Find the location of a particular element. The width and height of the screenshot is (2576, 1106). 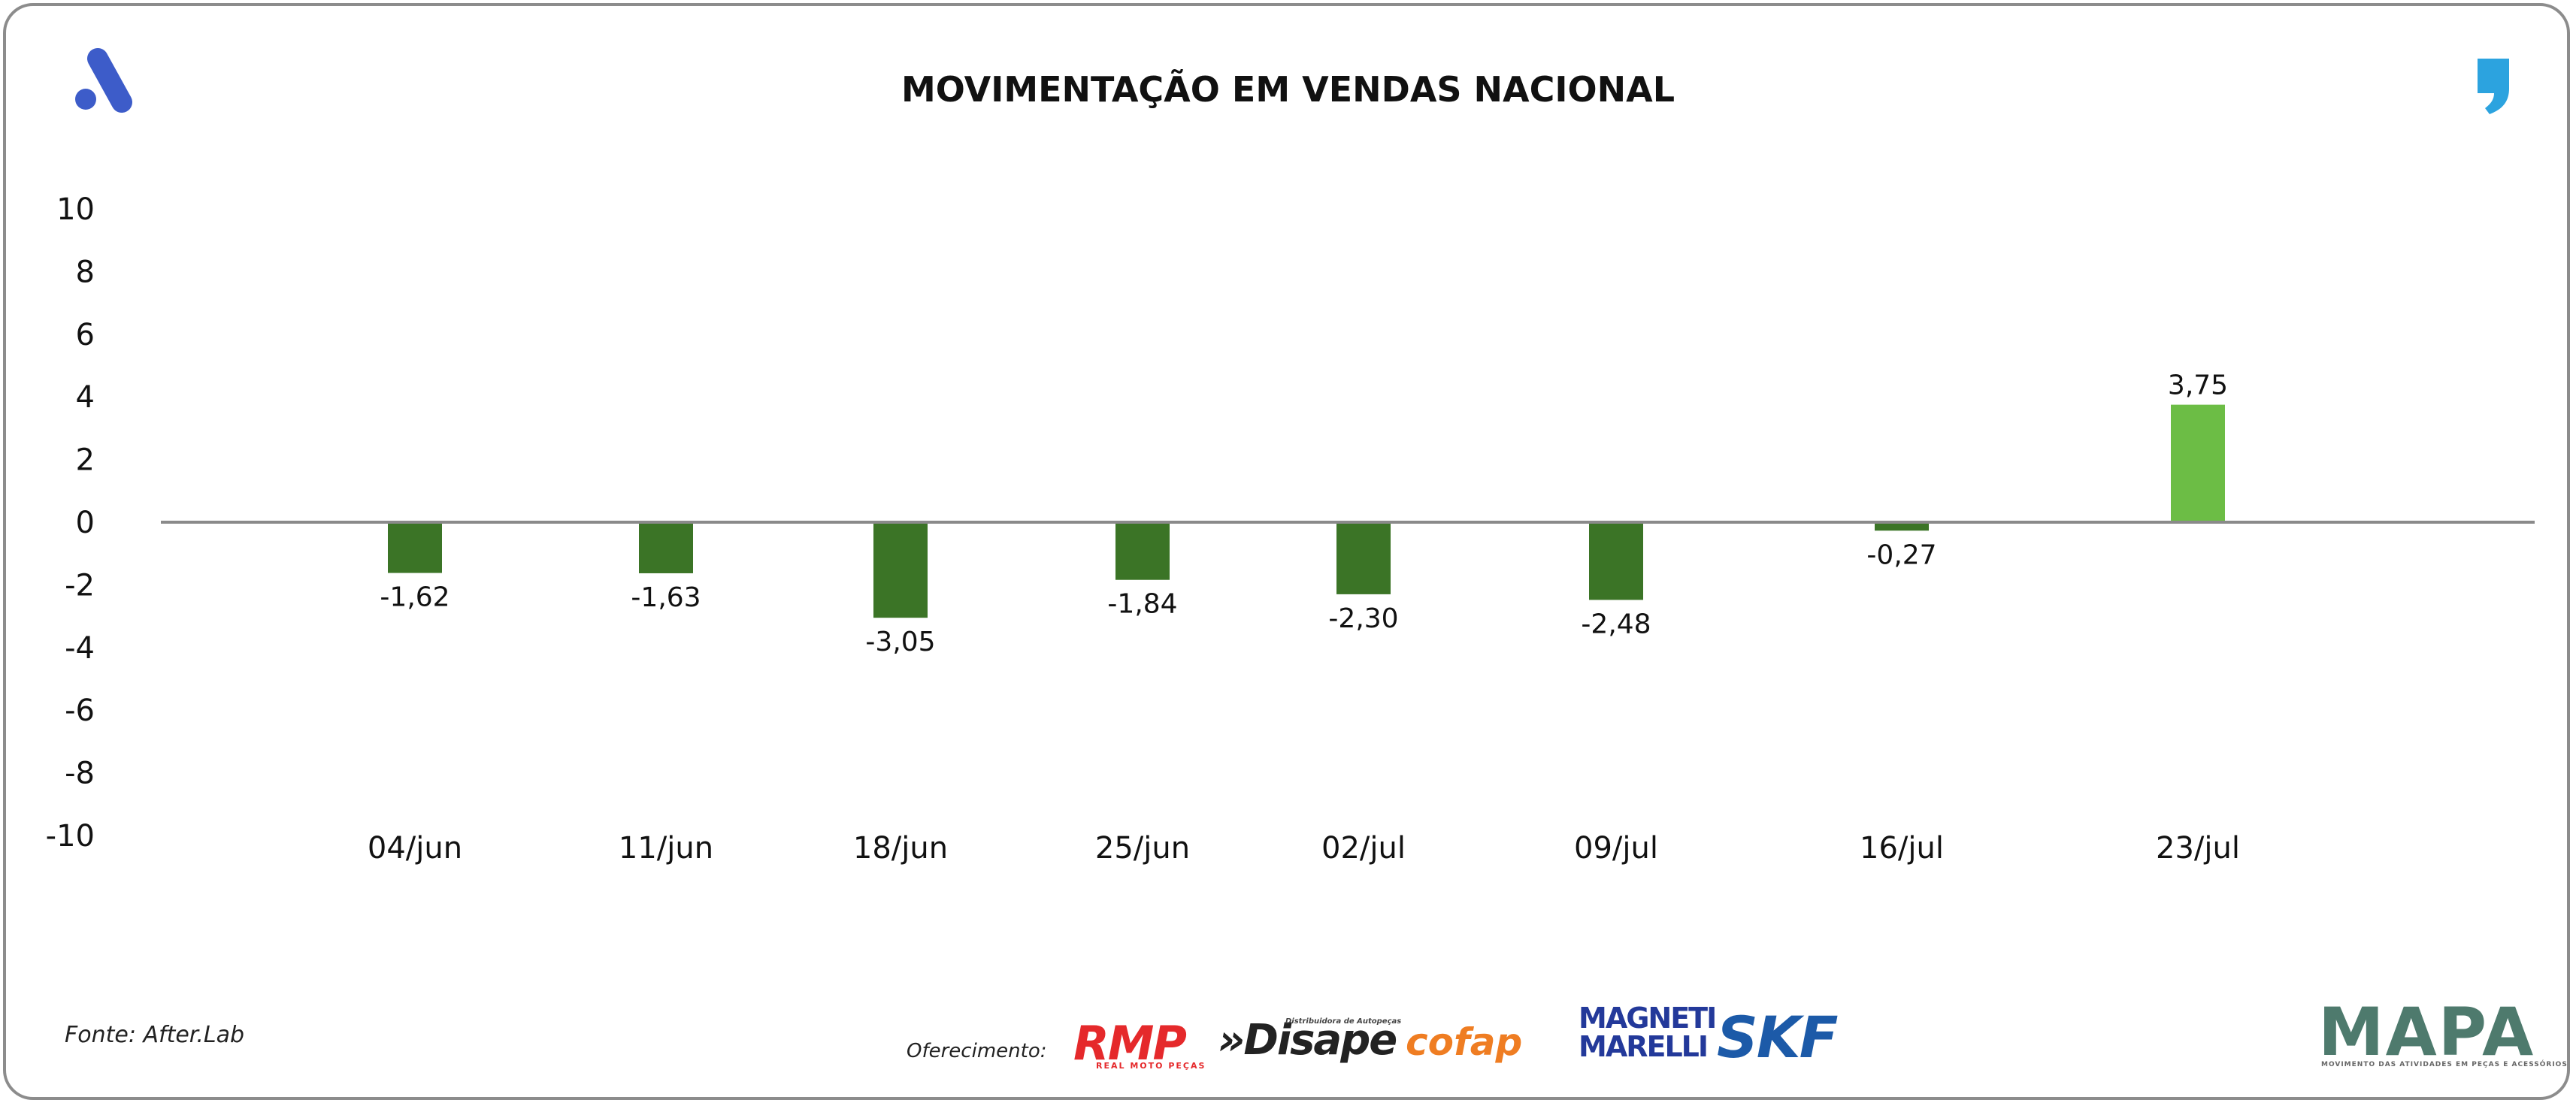

mapa-logo: MAPA is located at coordinates (2426, 1032).